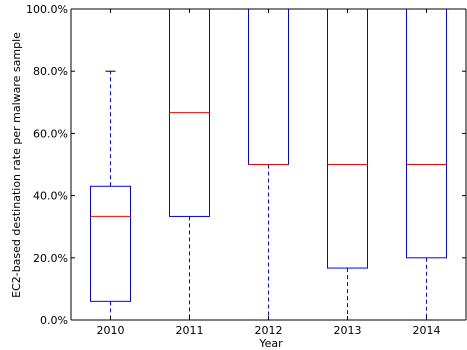  Describe the element at coordinates (348, 330) in the screenshot. I see `x-tick-label: 2013` at that location.